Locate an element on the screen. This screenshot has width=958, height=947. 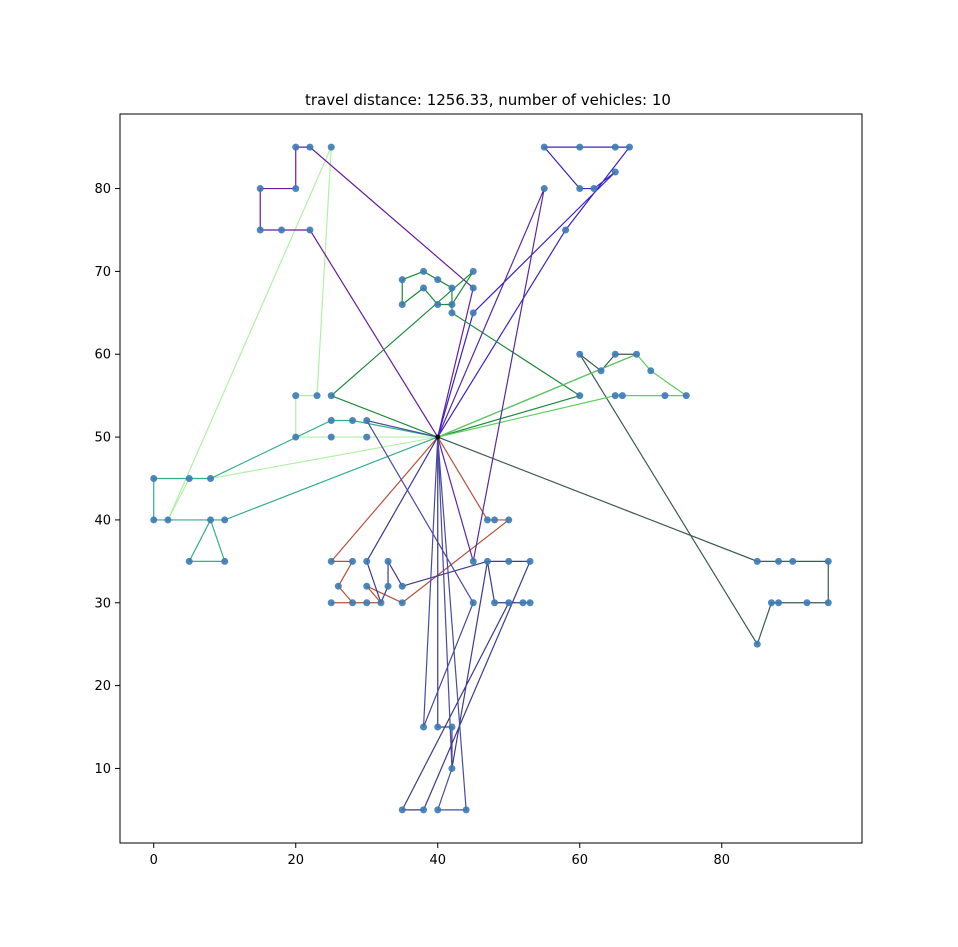
x-tick-label: 60 is located at coordinates (579, 860).